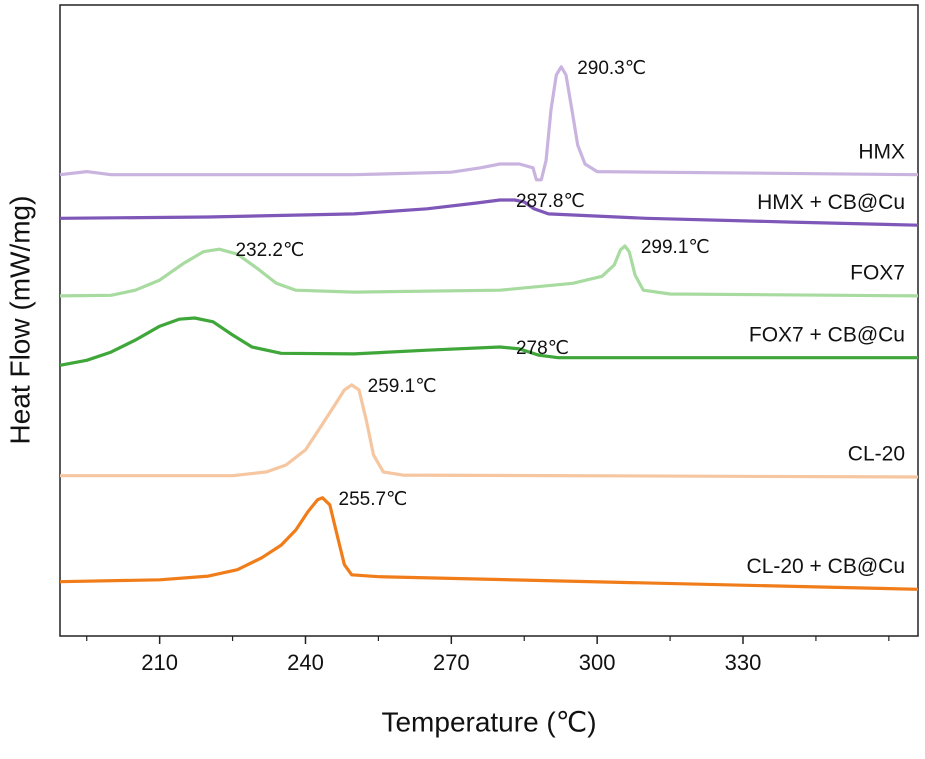 Image resolution: width=925 pixels, height=759 pixels. Describe the element at coordinates (597, 662) in the screenshot. I see `x-tick-label: 300` at that location.